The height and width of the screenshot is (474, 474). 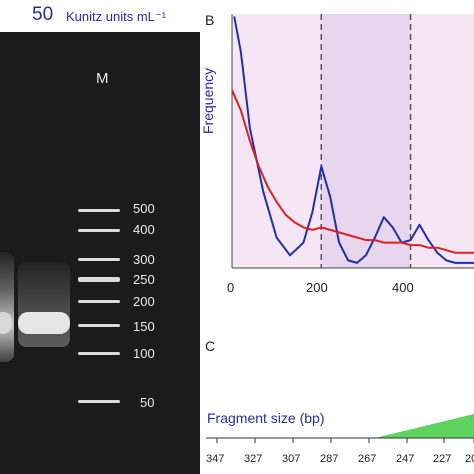 What do you see at coordinates (144, 208) in the screenshot?
I see `marker-label-500: 500` at bounding box center [144, 208].